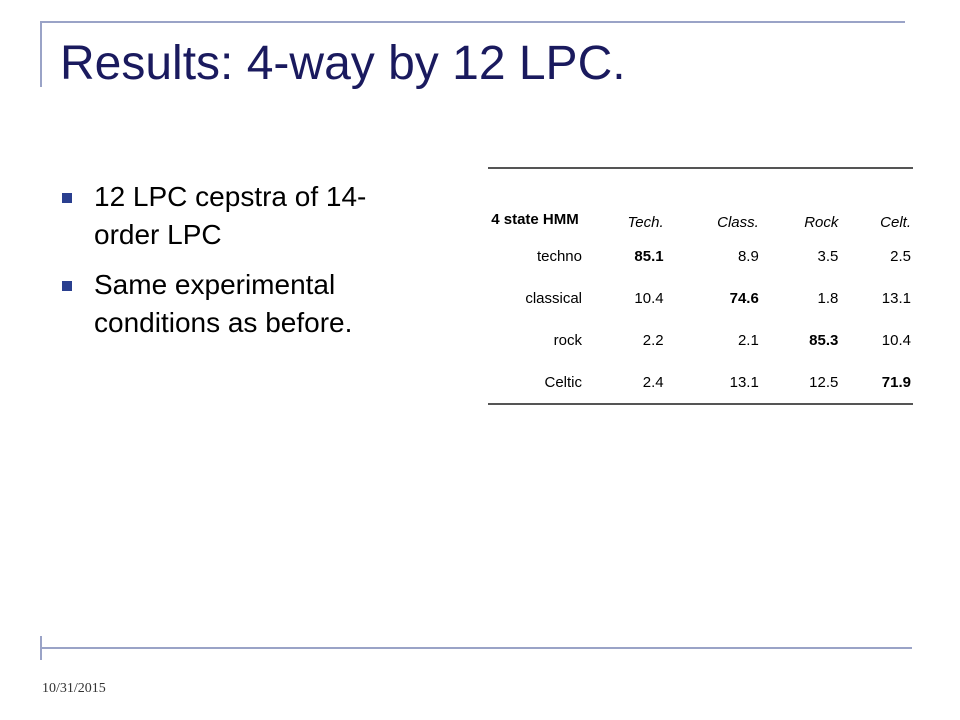 Image resolution: width=960 pixels, height=720 pixels. I want to click on column-header: Celt., so click(895, 222).